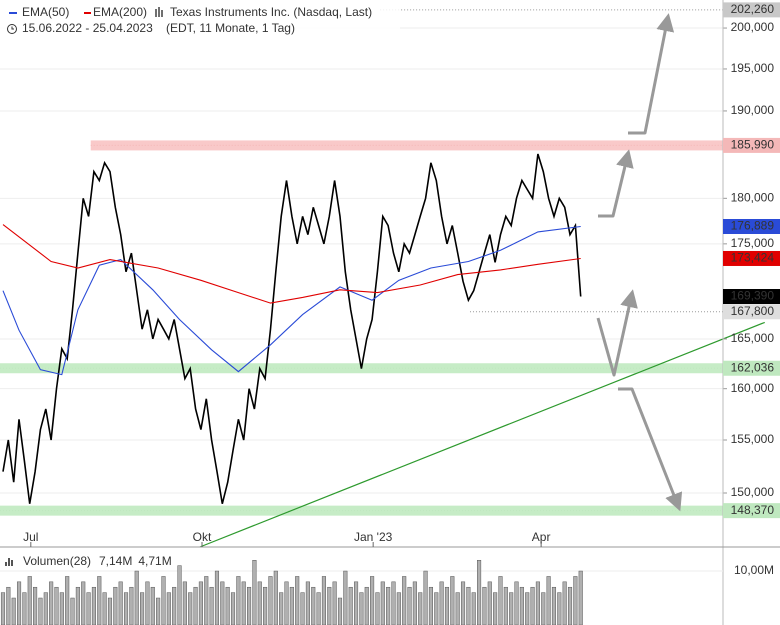 The width and height of the screenshot is (780, 625). Describe the element at coordinates (230, 28) in the screenshot. I see `note: (EDT, 11 Monate, 1 Tag)` at that location.